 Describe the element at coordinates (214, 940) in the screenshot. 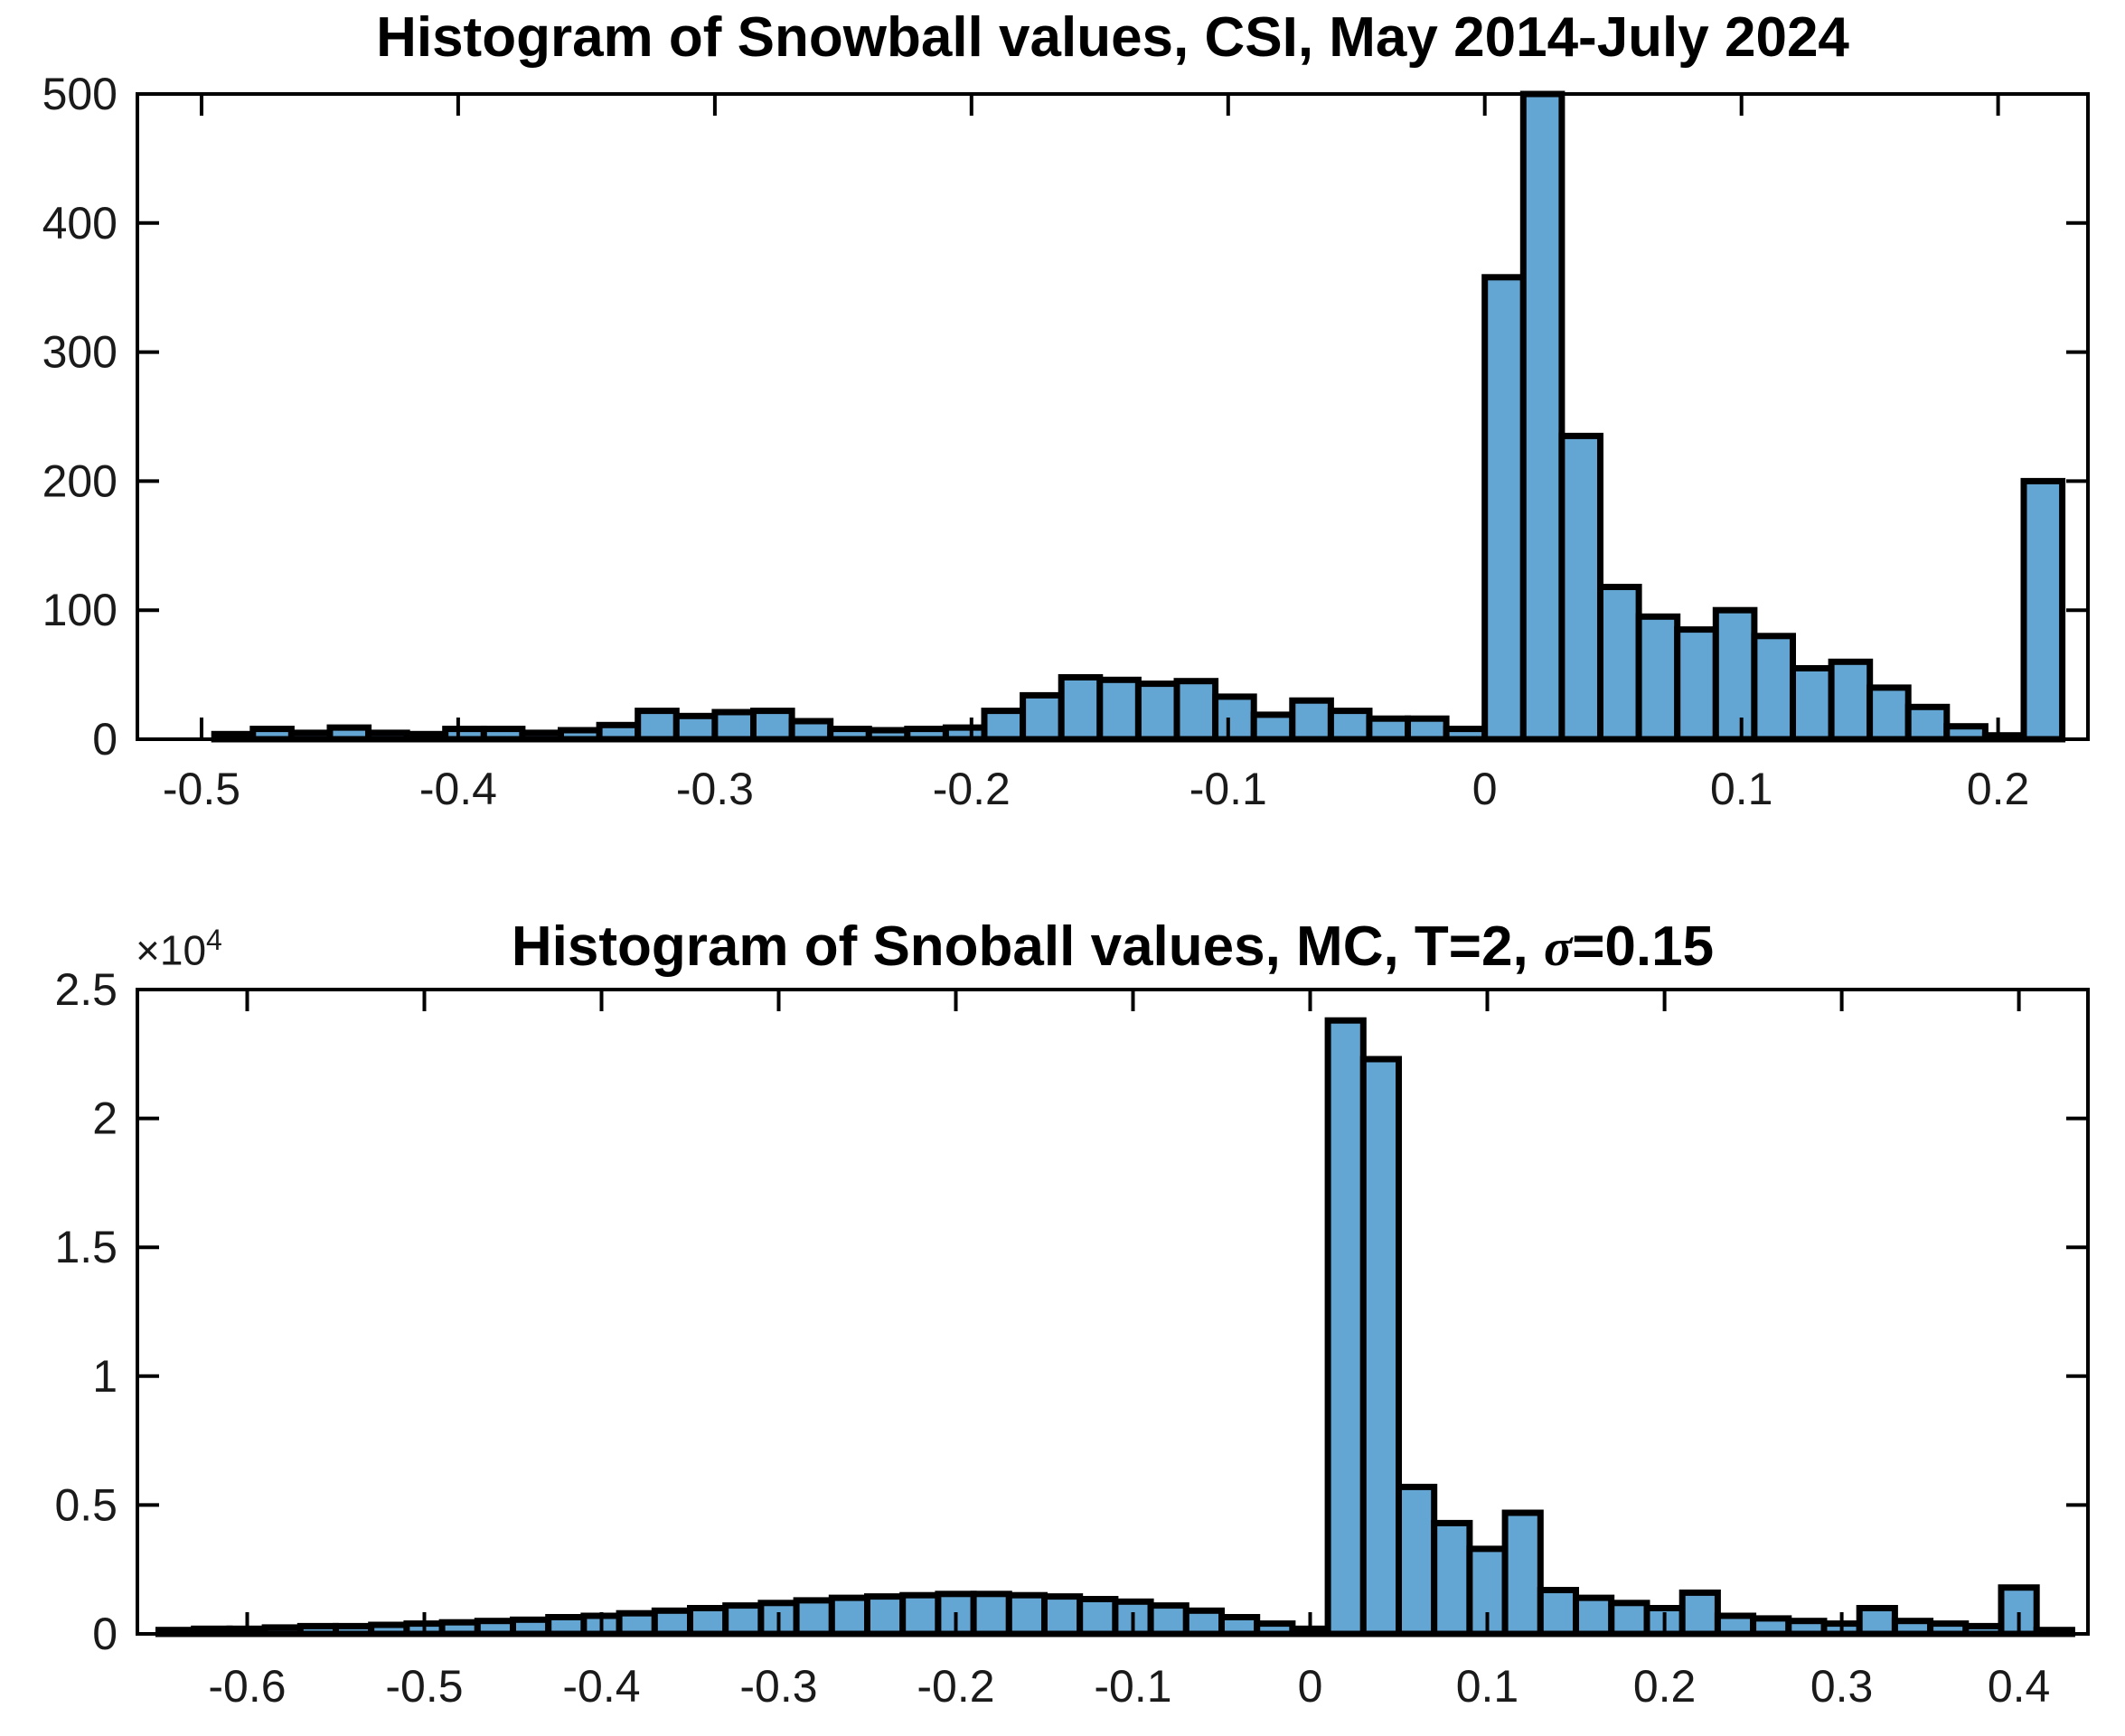

I see `exponent-power: 4` at that location.